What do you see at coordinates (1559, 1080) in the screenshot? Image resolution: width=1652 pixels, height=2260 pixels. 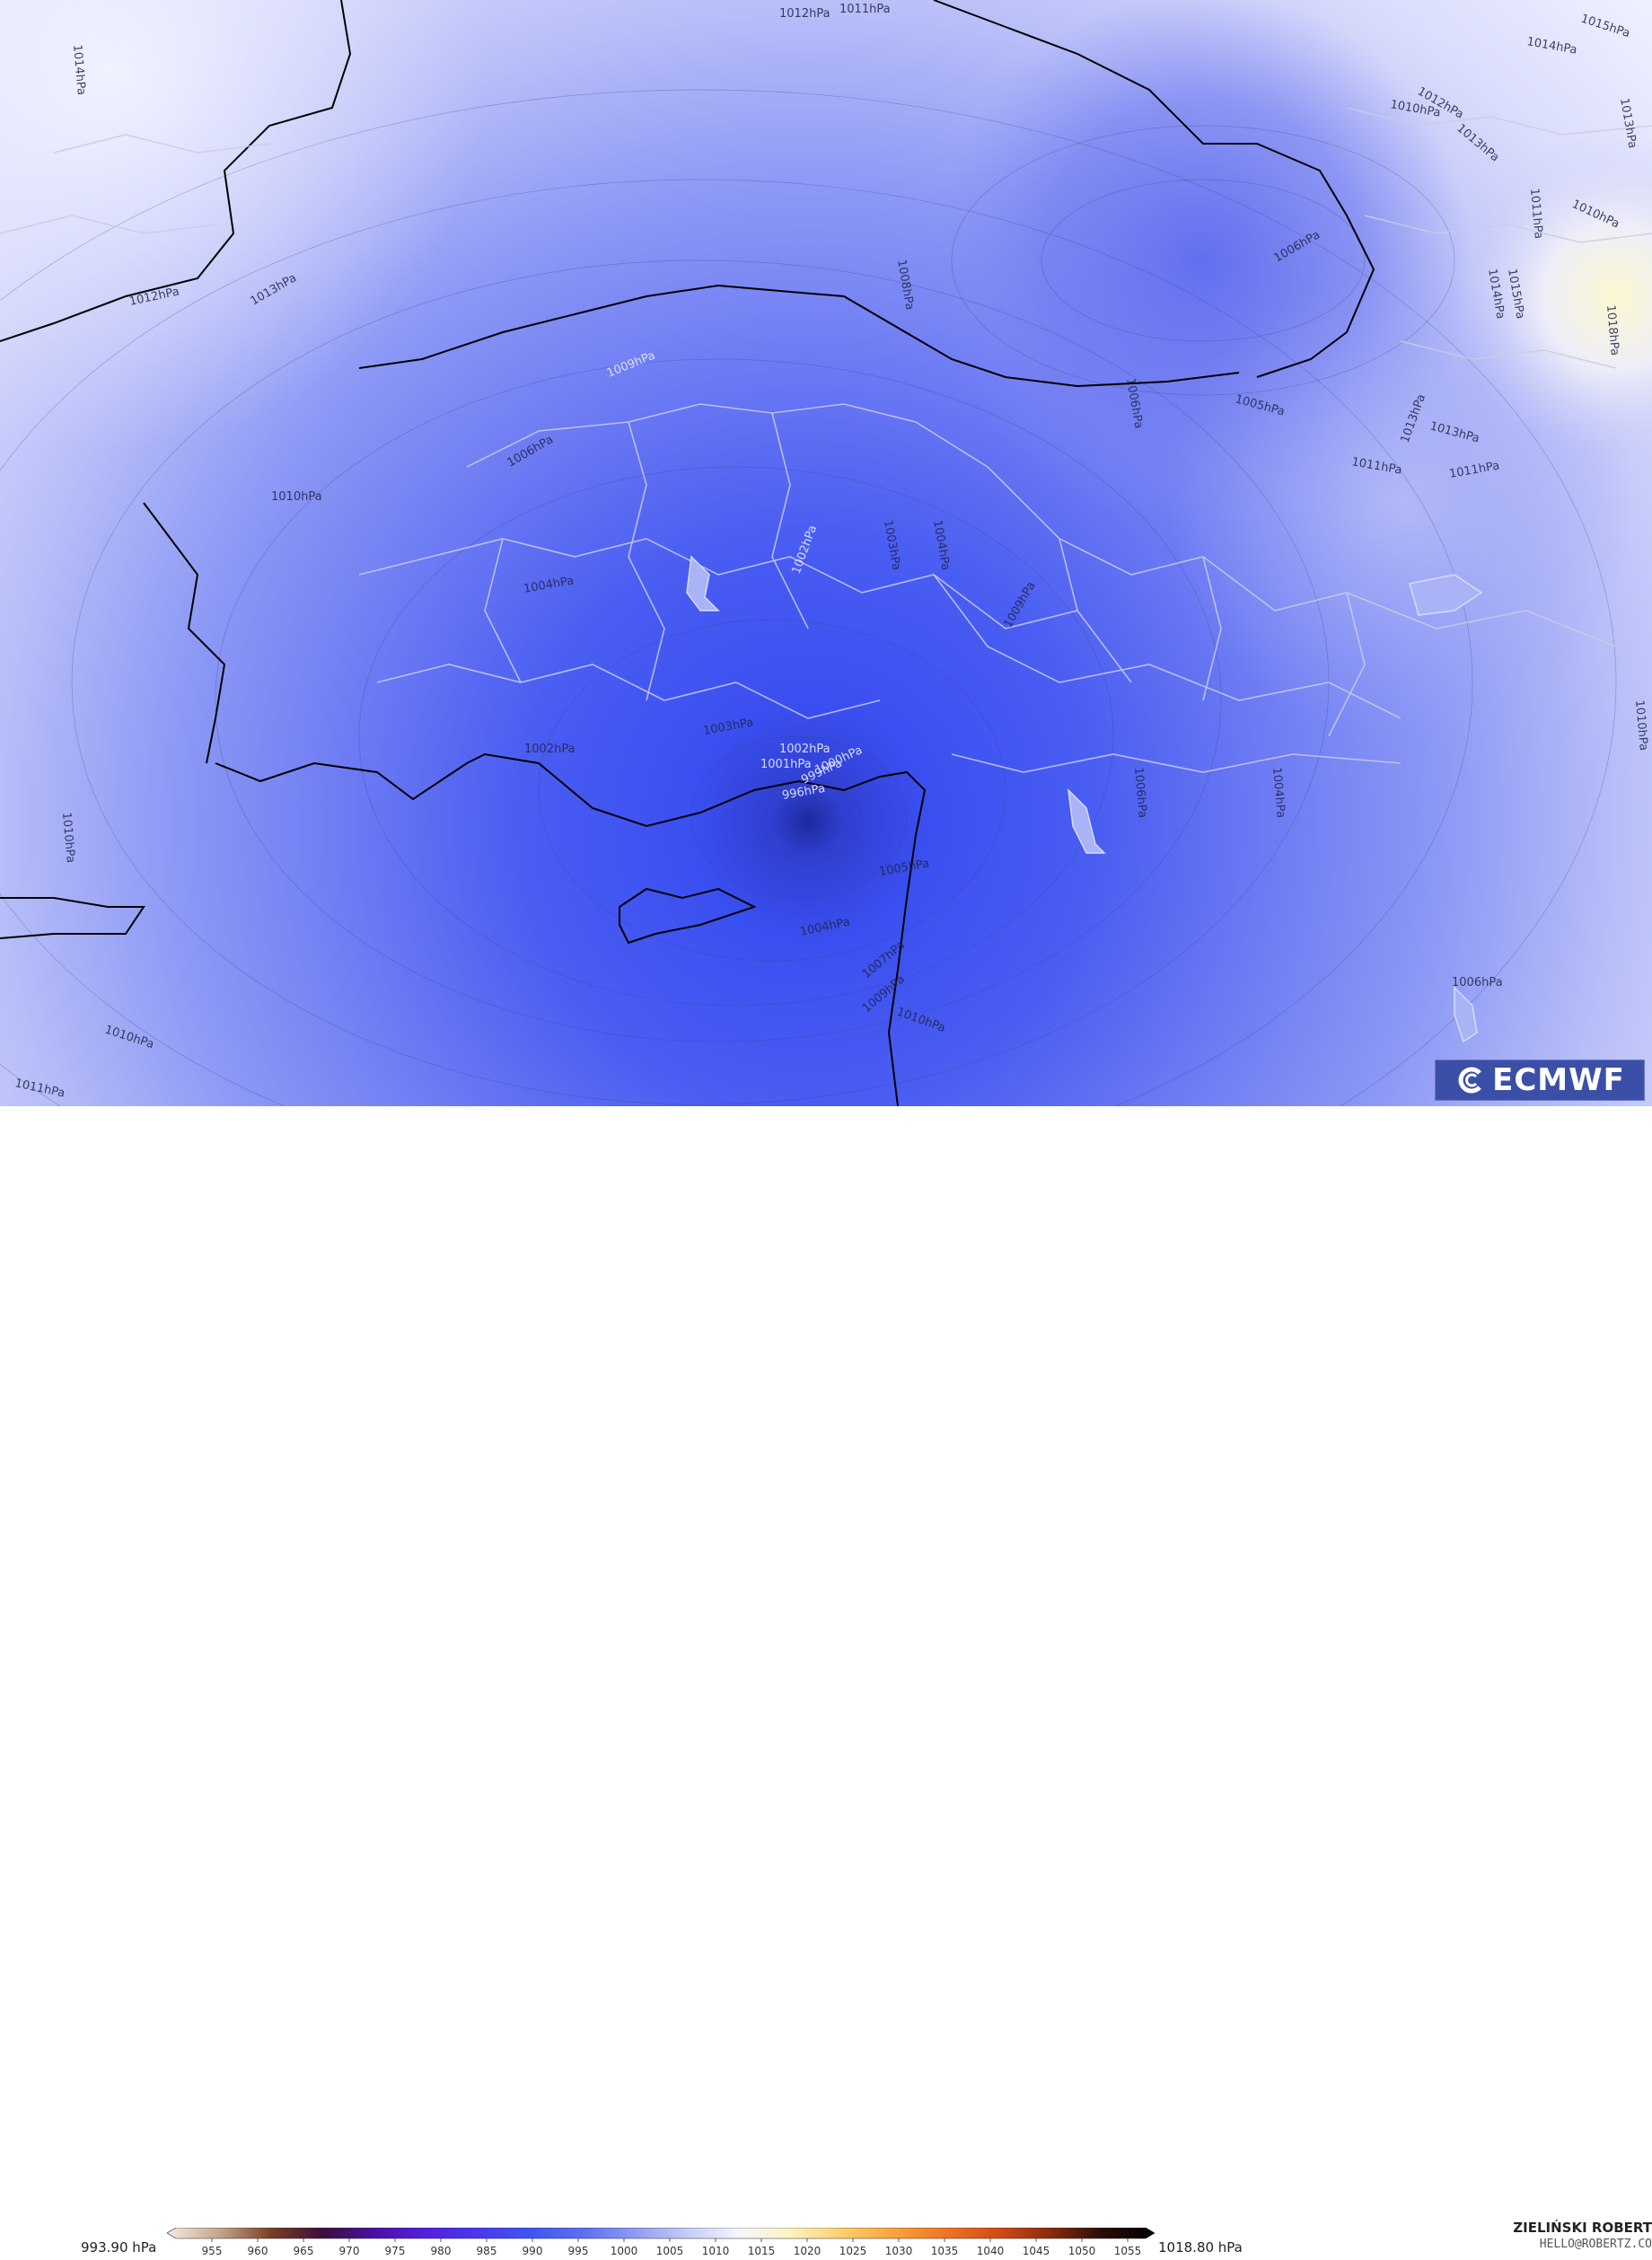 I see `ecmwf-logo-text: ECMWF` at bounding box center [1559, 1080].